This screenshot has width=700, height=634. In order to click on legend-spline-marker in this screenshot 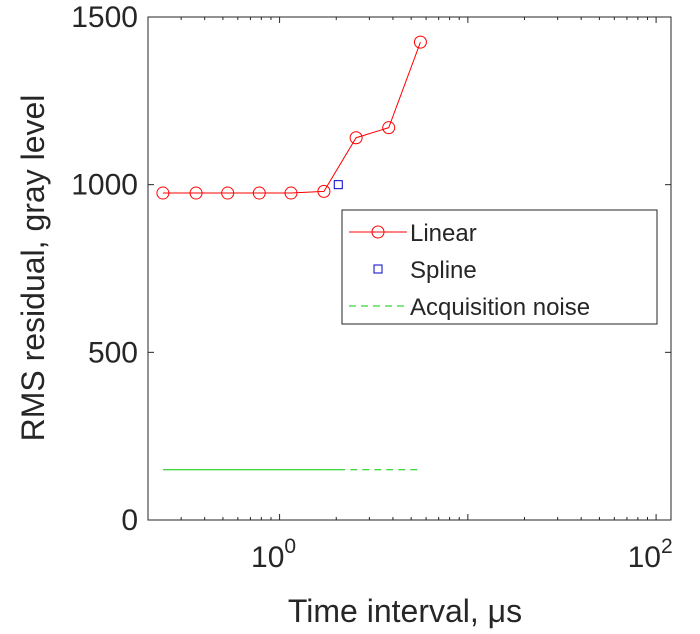, I will do `click(378, 269)`.